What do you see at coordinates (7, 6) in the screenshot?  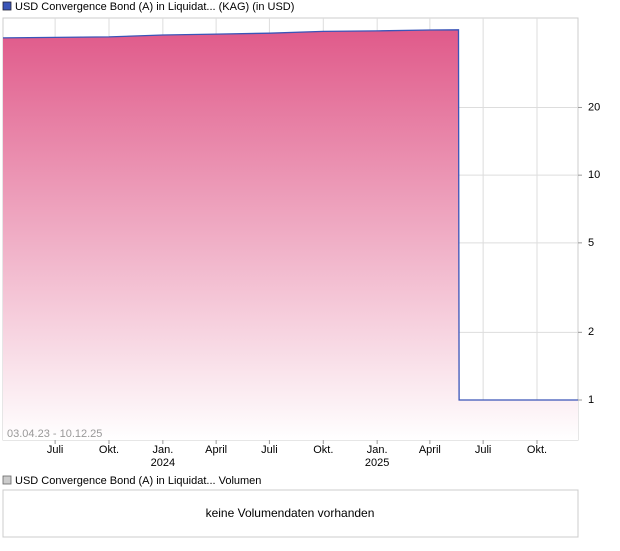 I see `legend-swatch` at bounding box center [7, 6].